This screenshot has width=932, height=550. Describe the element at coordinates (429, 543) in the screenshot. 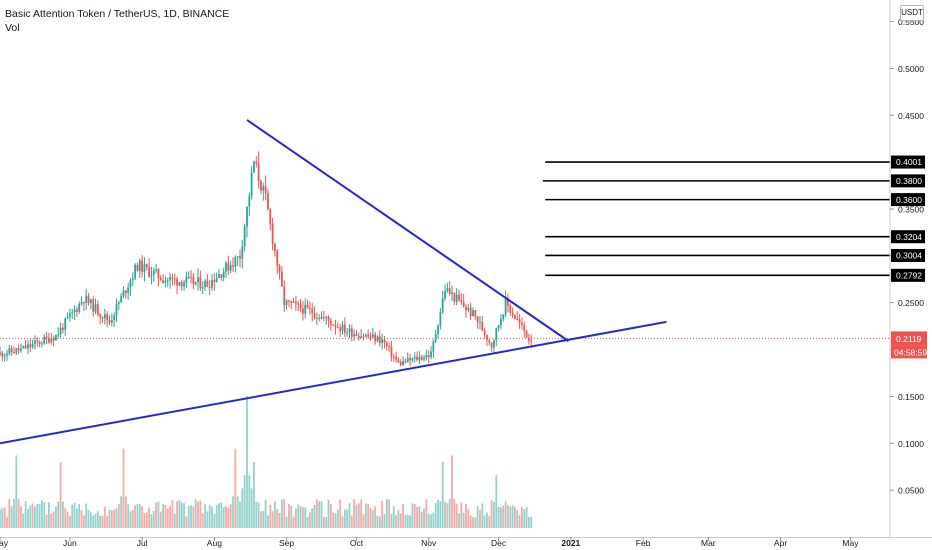

I see `time-tick-label: Nov` at that location.